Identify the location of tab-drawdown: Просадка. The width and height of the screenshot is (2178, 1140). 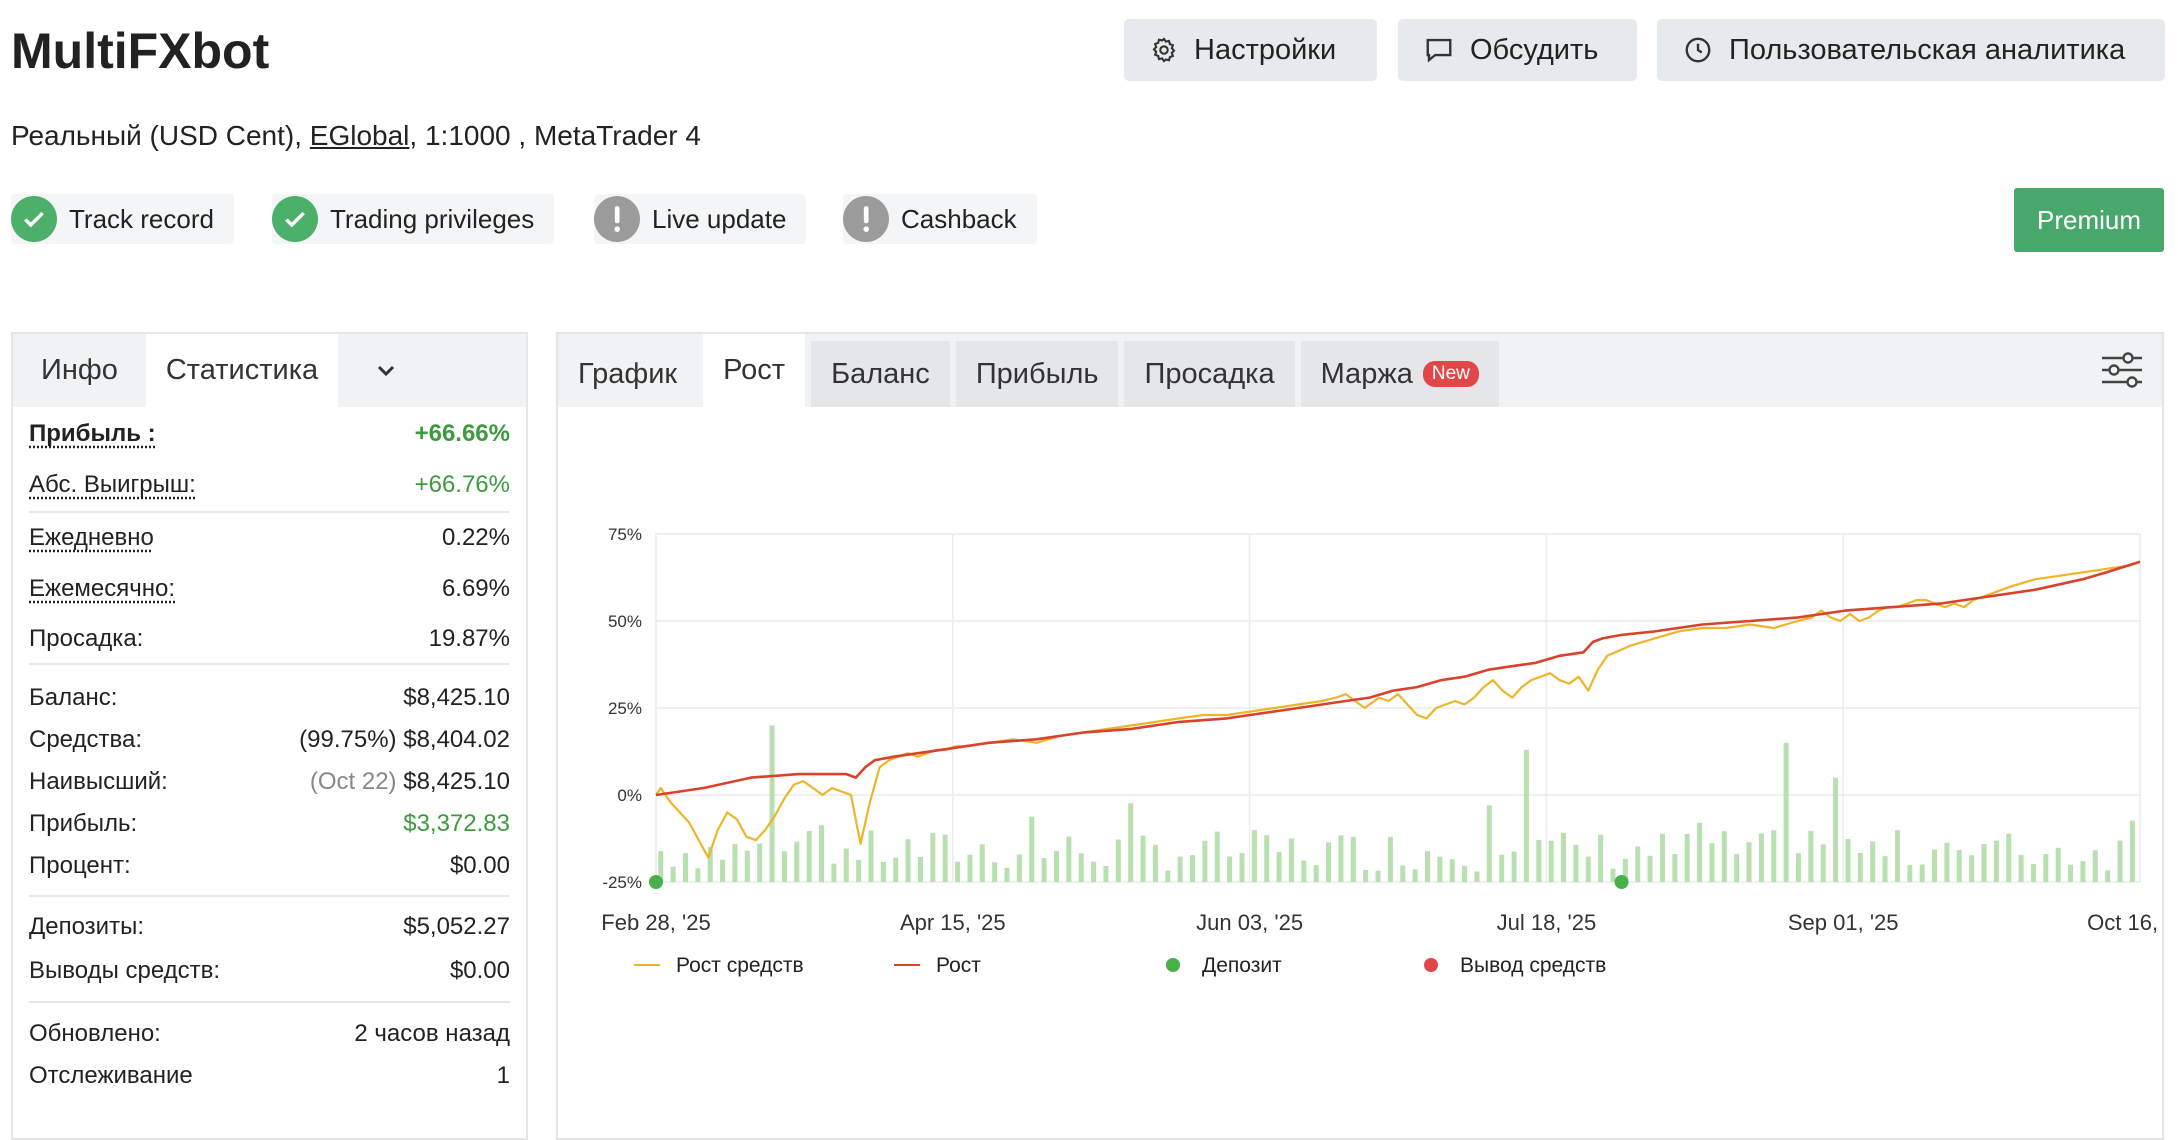
(1209, 374).